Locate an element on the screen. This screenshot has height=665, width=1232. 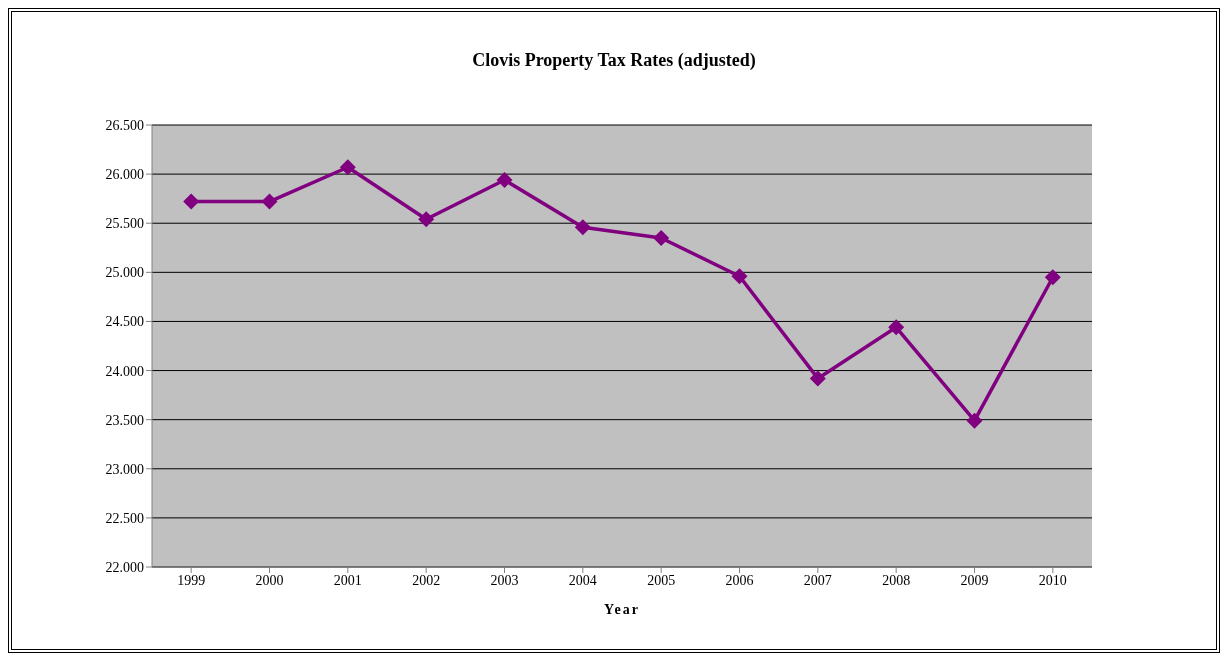
x-tick-label: 2005 is located at coordinates (661, 580).